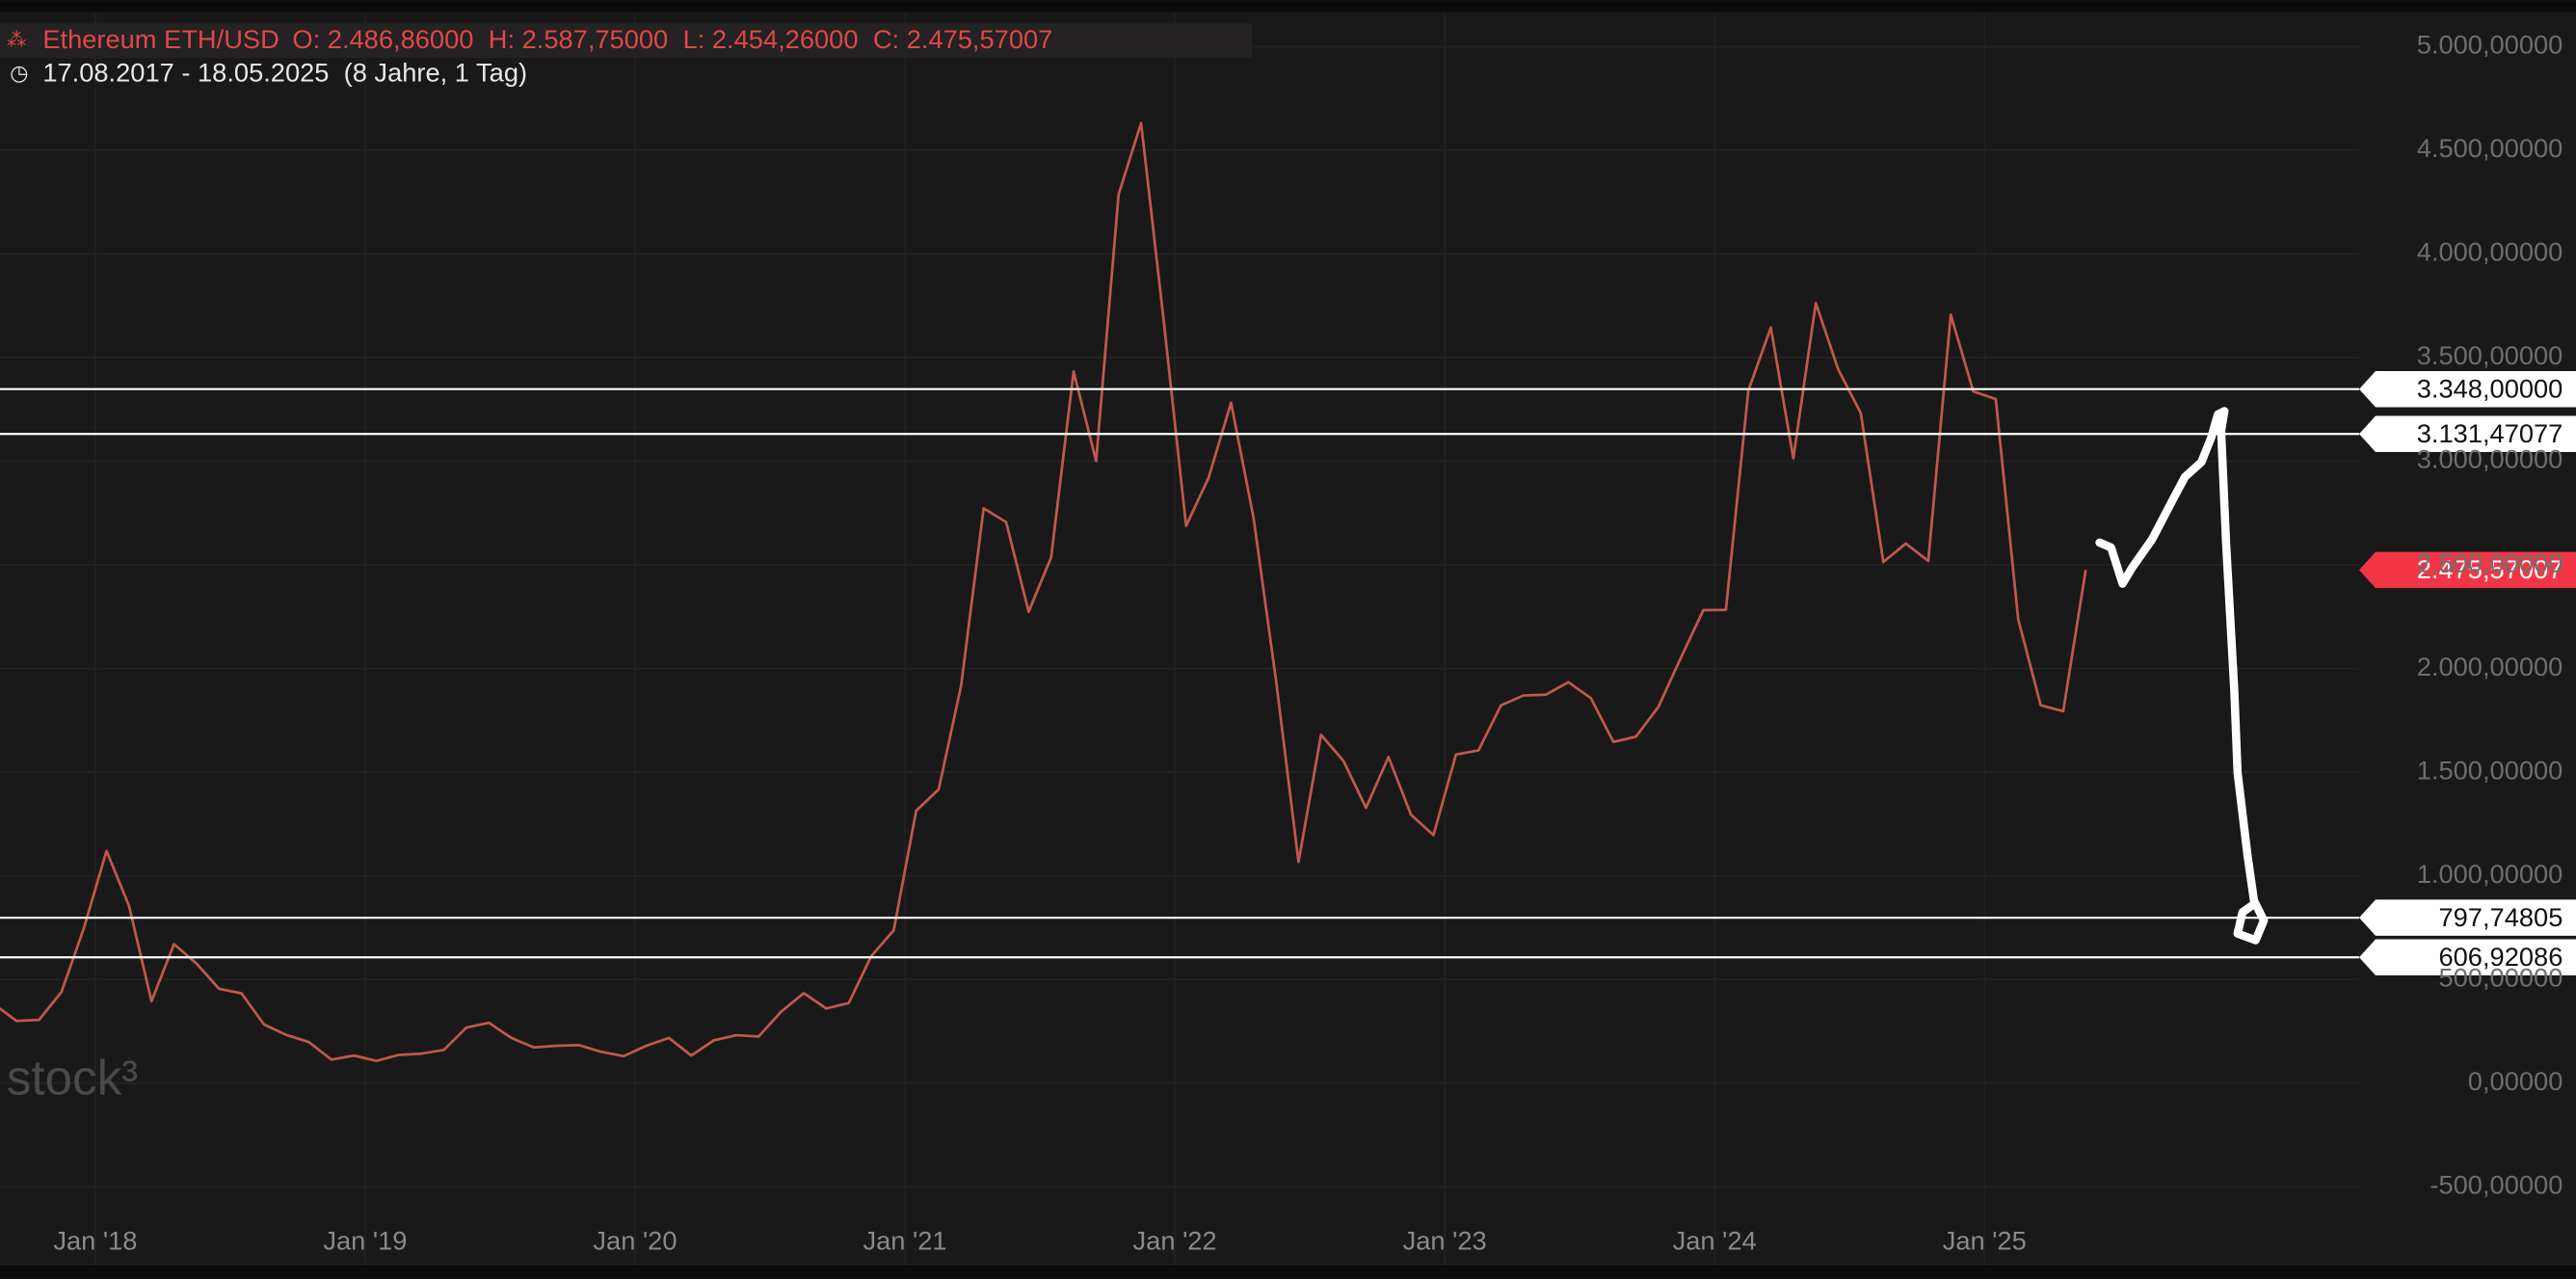  What do you see at coordinates (284, 72) in the screenshot?
I see `date-range: 17.08.2017 - 18.05.2025 (8 Jahre, 1 Tag)` at bounding box center [284, 72].